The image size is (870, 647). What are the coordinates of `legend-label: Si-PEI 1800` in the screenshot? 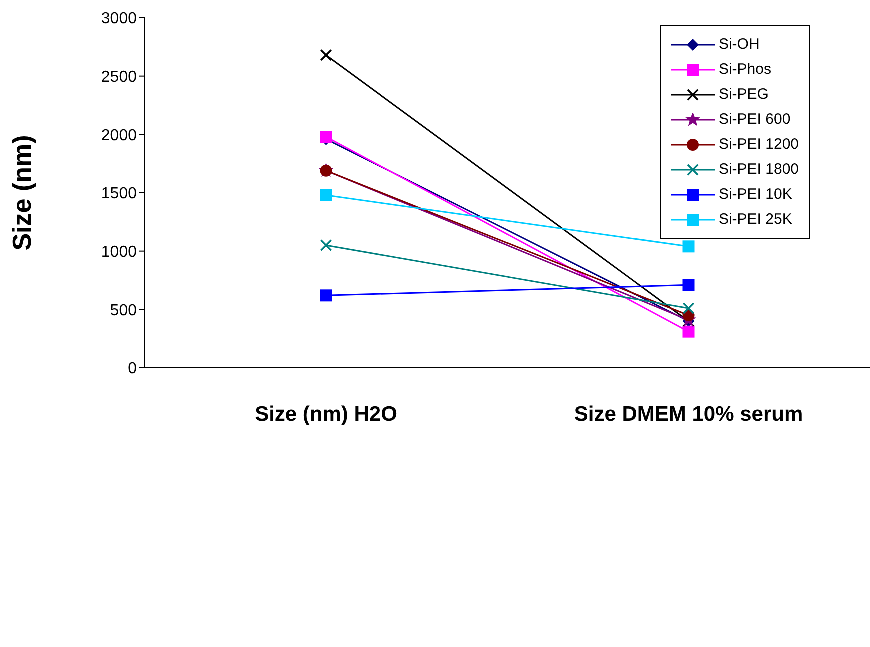 It's located at (758, 169).